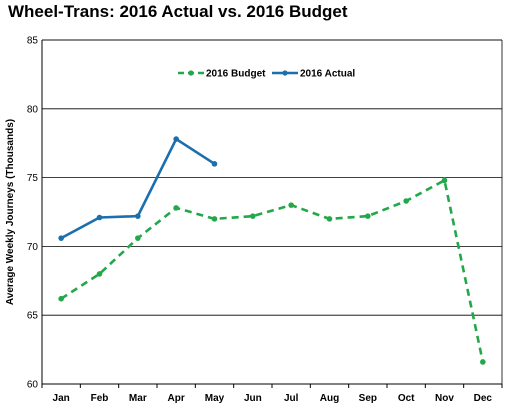 This screenshot has height=408, width=512. I want to click on point-2016-budget-feb, so click(99, 274).